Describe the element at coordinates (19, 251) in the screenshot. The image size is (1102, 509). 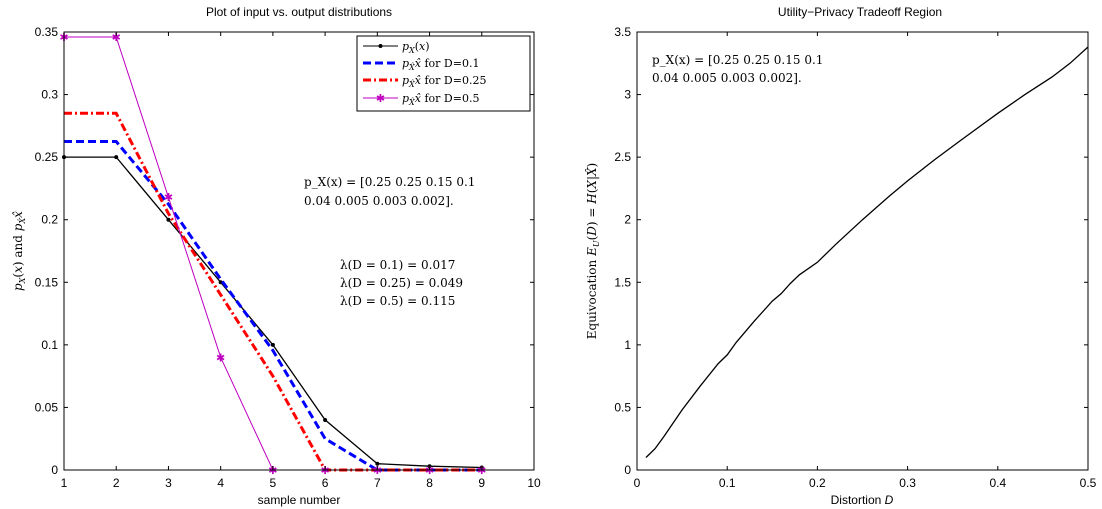
I see `chart1-y-label: pX(x) and pX̂x̂` at that location.